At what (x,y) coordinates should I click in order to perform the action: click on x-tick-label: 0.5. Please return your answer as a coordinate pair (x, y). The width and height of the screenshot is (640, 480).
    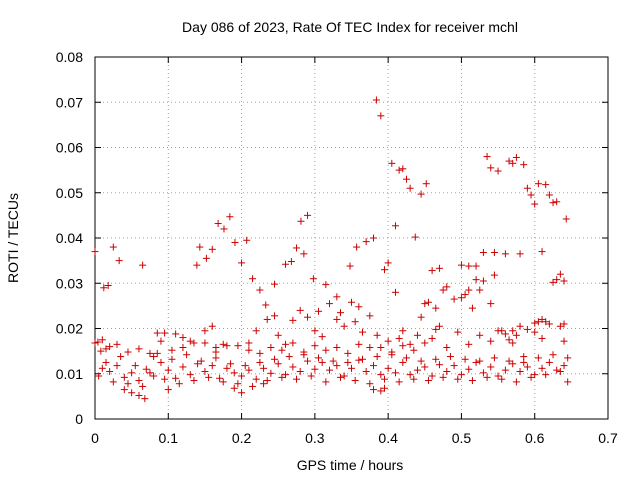
    Looking at the image, I should click on (462, 438).